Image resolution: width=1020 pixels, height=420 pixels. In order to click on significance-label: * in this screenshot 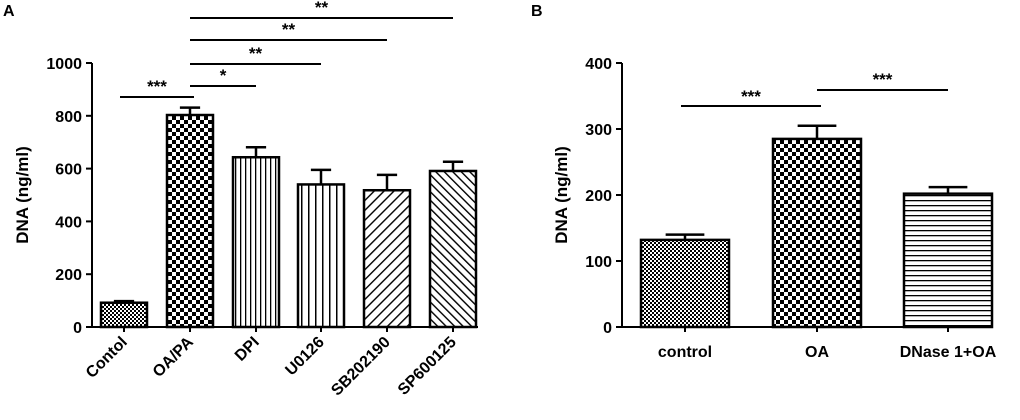, I will do `click(223, 75)`.